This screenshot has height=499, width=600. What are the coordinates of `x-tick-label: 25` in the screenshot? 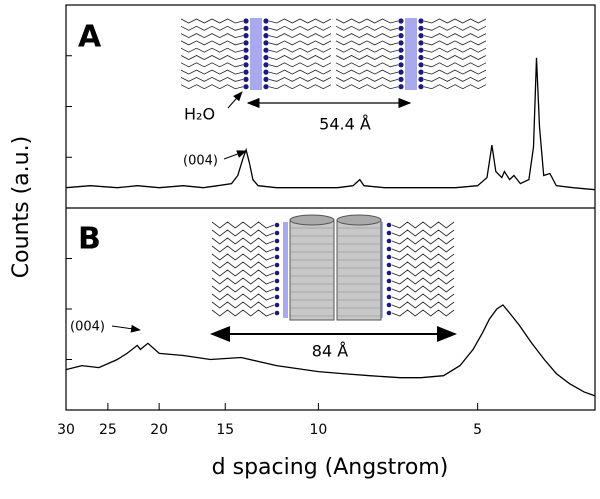 It's located at (108, 430).